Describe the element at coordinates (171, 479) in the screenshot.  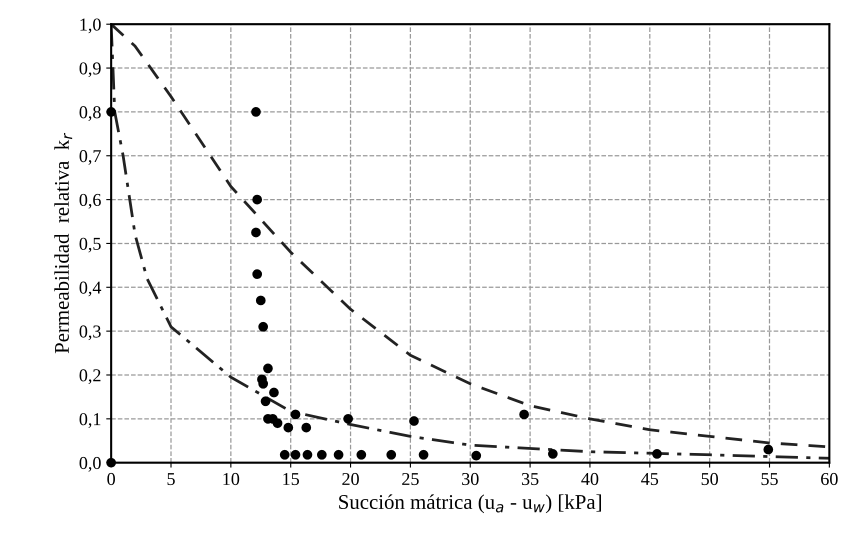
I see `x-tick-label: 5` at that location.